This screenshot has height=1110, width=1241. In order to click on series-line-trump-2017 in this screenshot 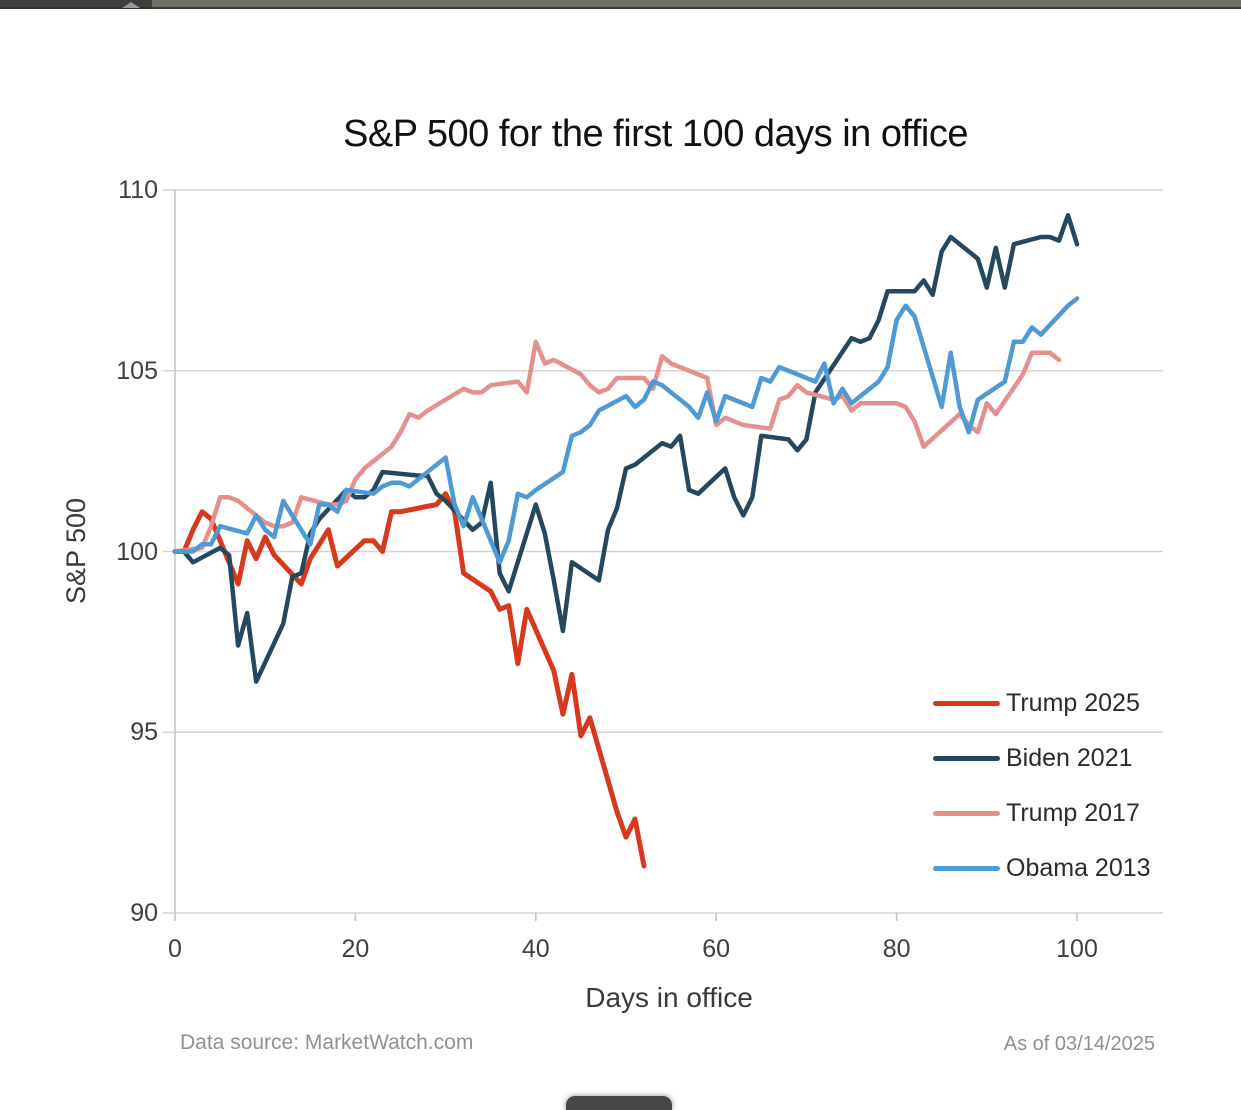, I will do `click(617, 446)`.